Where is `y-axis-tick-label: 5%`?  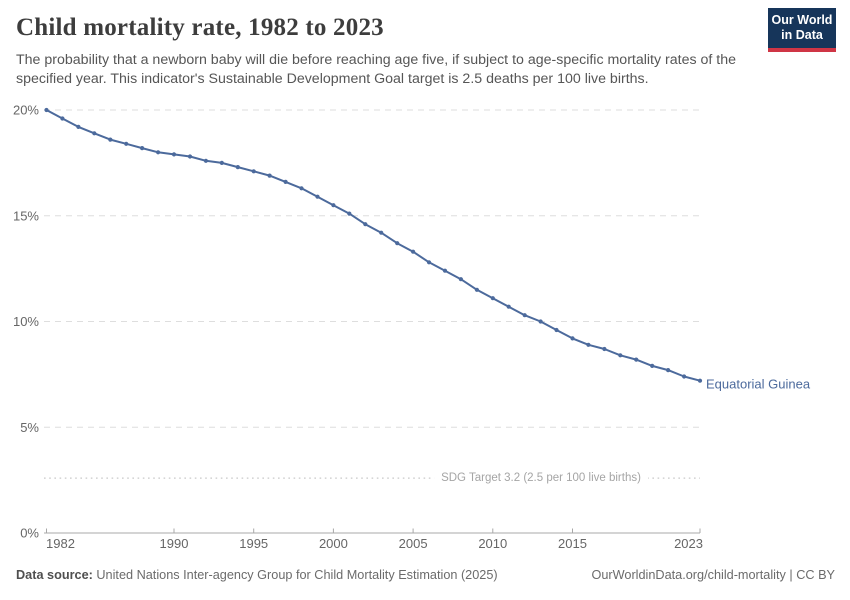 y-axis-tick-label: 5% is located at coordinates (29, 427).